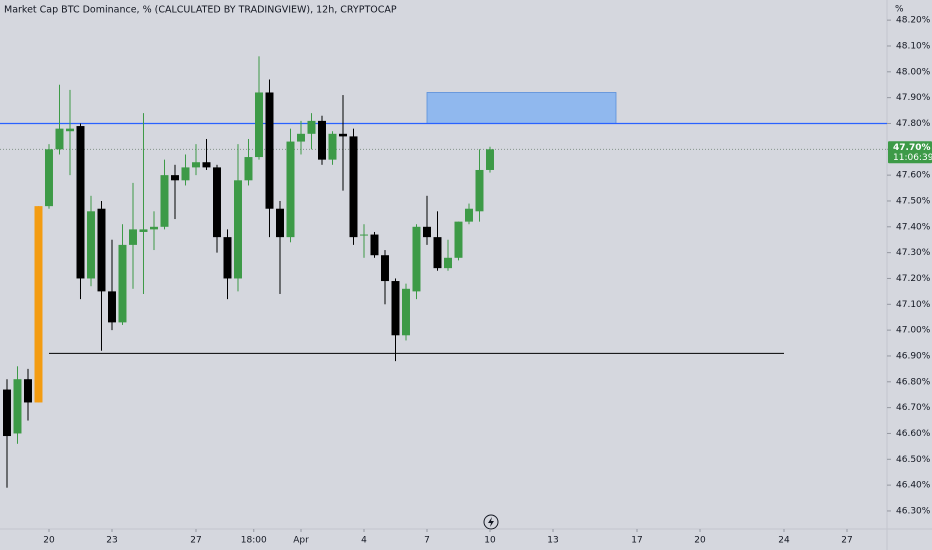 The width and height of the screenshot is (932, 550). What do you see at coordinates (913, 511) in the screenshot?
I see `y-tick-label: 46.30%` at bounding box center [913, 511].